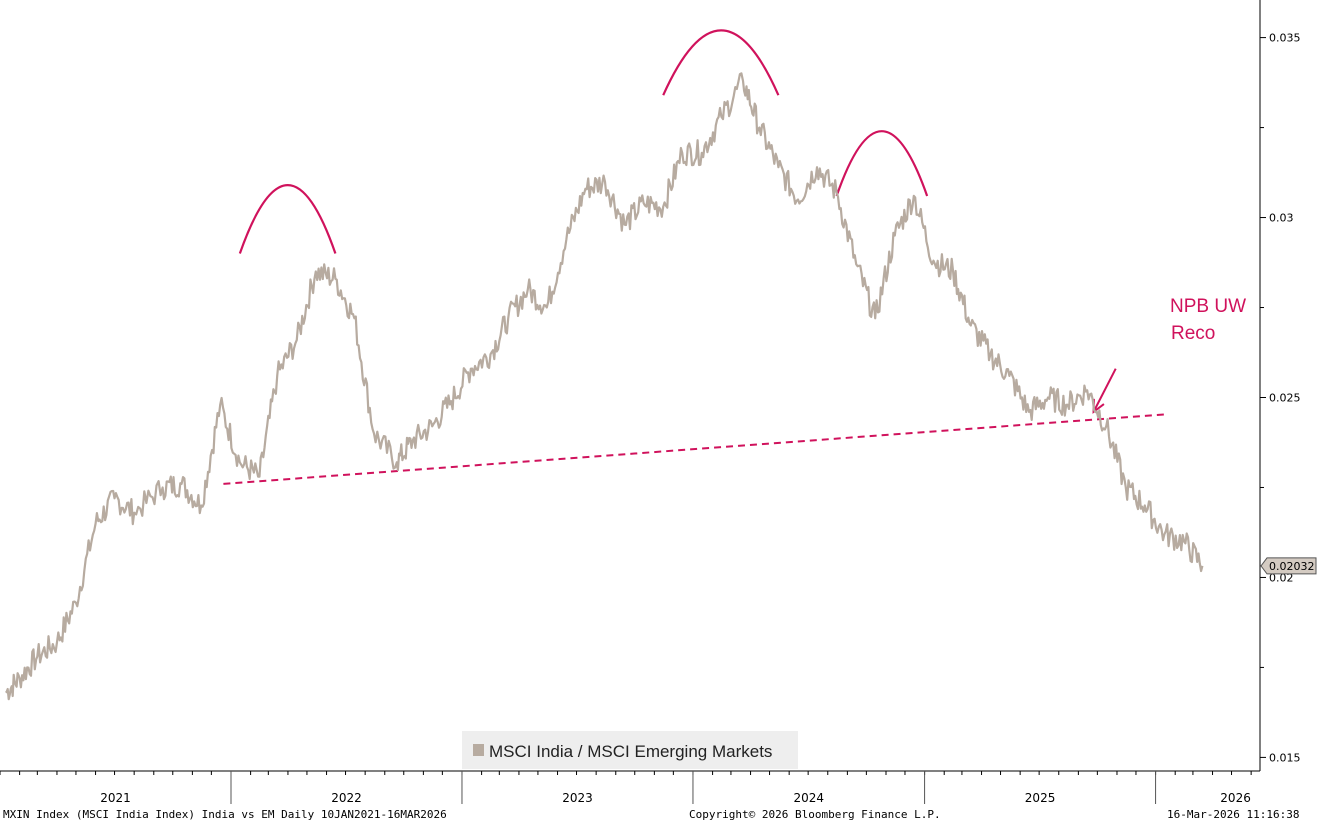 The image size is (1317, 823). Describe the element at coordinates (882, 163) in the screenshot. I see `right-shoulder-arc` at that location.